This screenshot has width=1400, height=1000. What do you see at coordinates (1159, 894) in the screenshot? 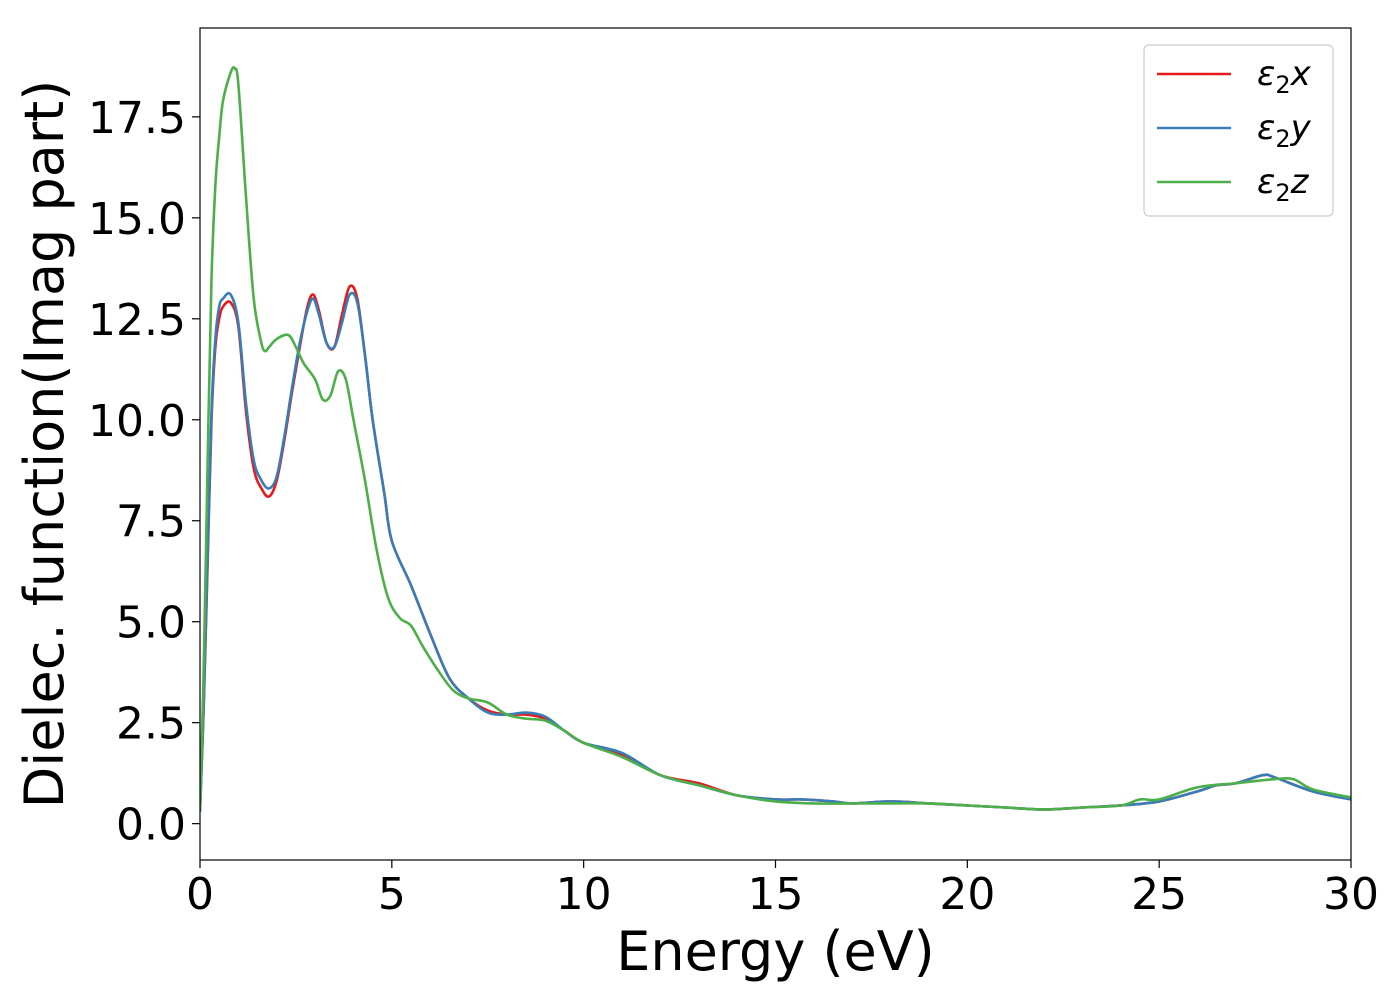
I see `x-tick-label: 25` at bounding box center [1159, 894].